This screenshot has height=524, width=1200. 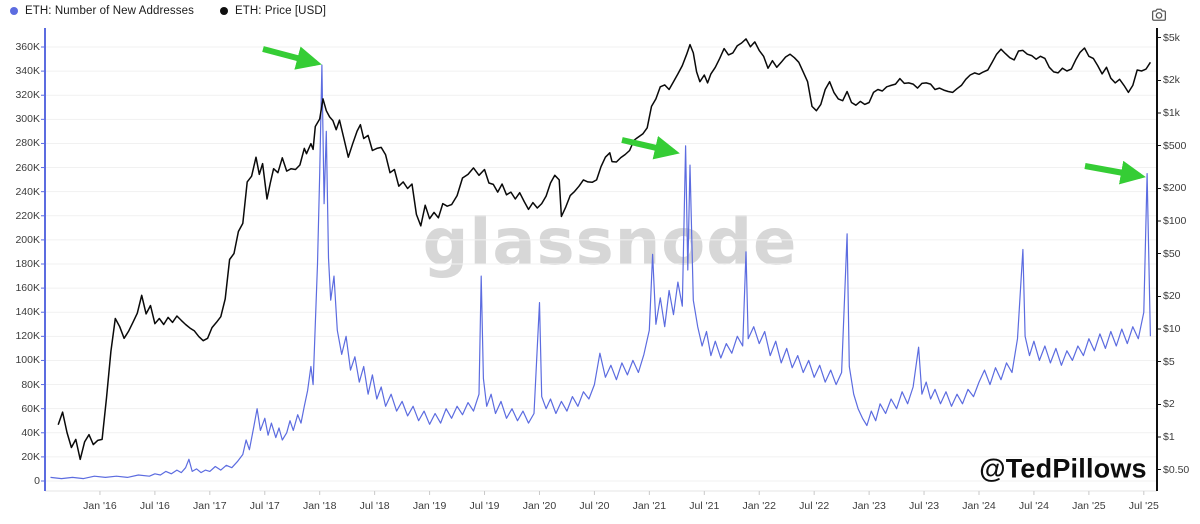 I want to click on y-axis-label-left: 140K, so click(x=27, y=312).